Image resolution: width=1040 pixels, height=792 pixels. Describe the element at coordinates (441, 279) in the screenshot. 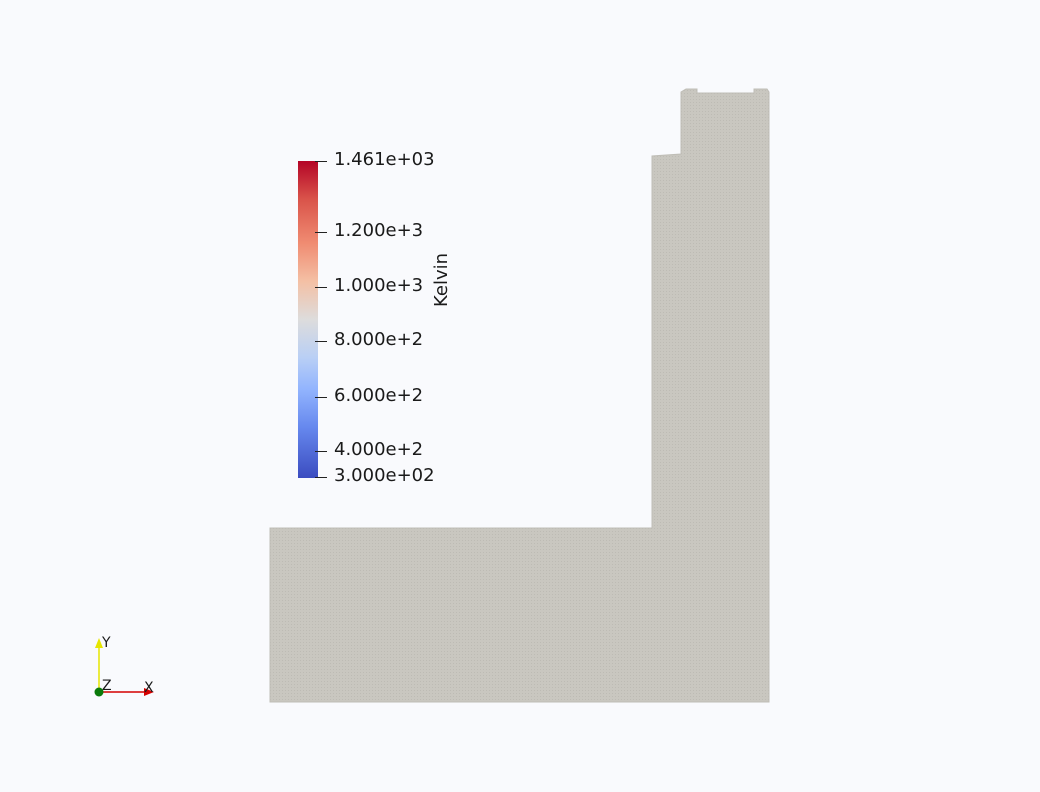

I see `legend-title: Kelvin` at that location.